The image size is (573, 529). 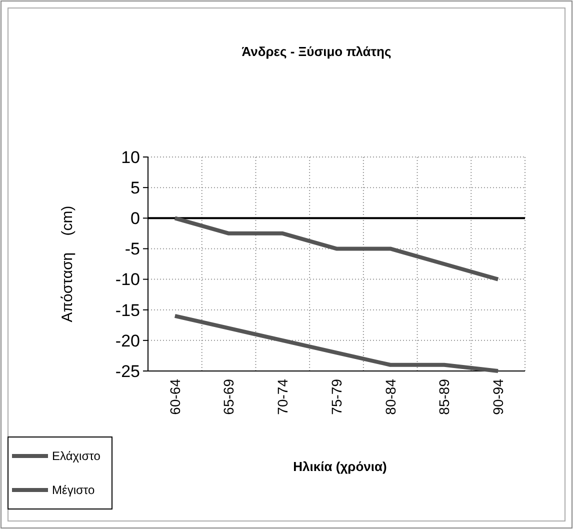 I want to click on x-axis-title: Ηλικία (χρόνια), so click(x=340, y=466).